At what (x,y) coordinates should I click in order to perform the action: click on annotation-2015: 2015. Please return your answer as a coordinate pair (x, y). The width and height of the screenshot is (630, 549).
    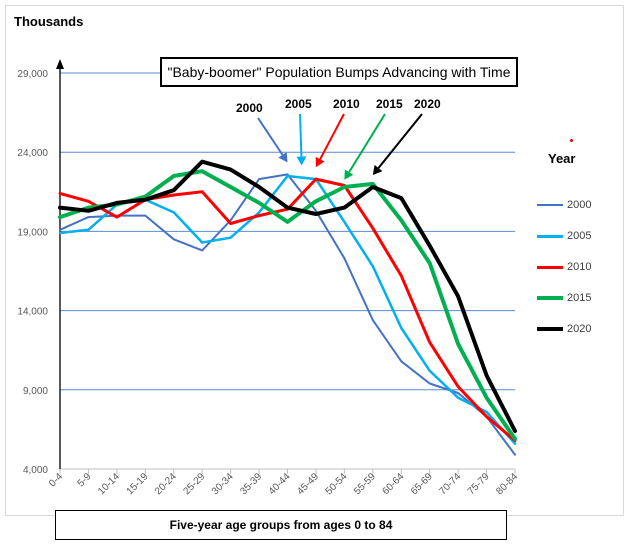
    Looking at the image, I should click on (389, 104).